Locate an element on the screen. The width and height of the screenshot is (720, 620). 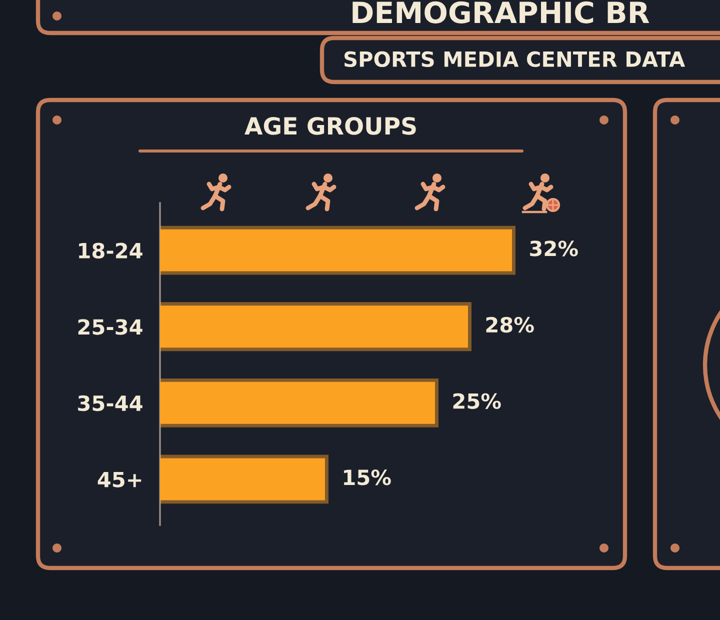
y-tick-label: 18-24 is located at coordinates (110, 250).